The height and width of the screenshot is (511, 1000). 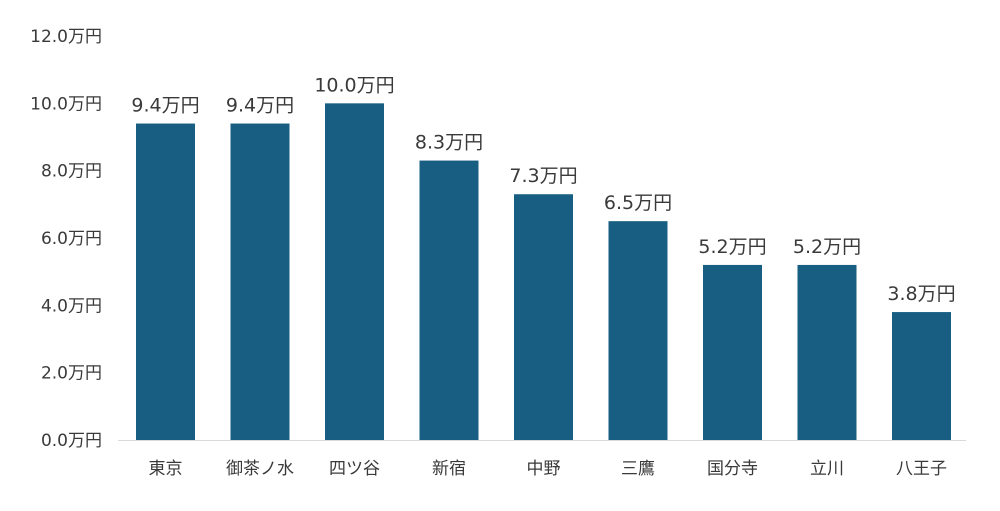 I want to click on y-tick-label: 8.0万円, so click(x=71, y=172).